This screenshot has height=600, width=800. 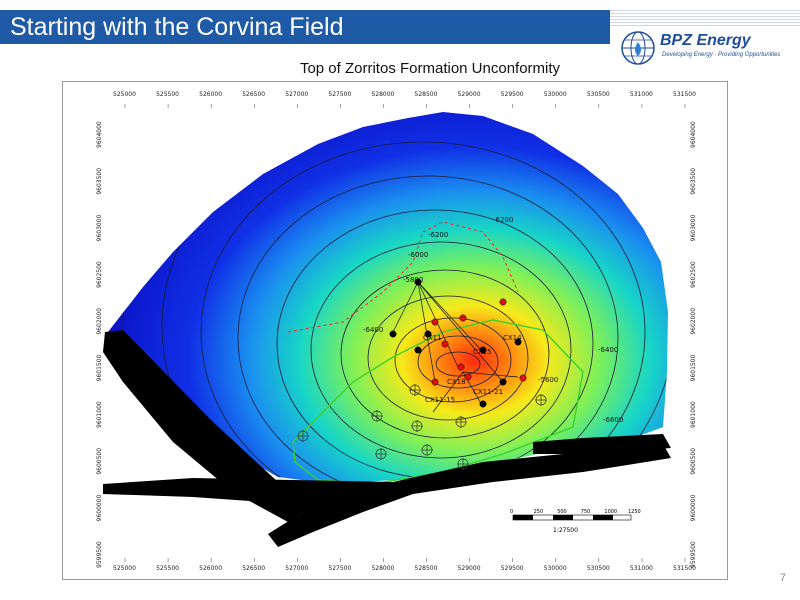 What do you see at coordinates (440, 400) in the screenshot?
I see `well-label: CX11-15` at bounding box center [440, 400].